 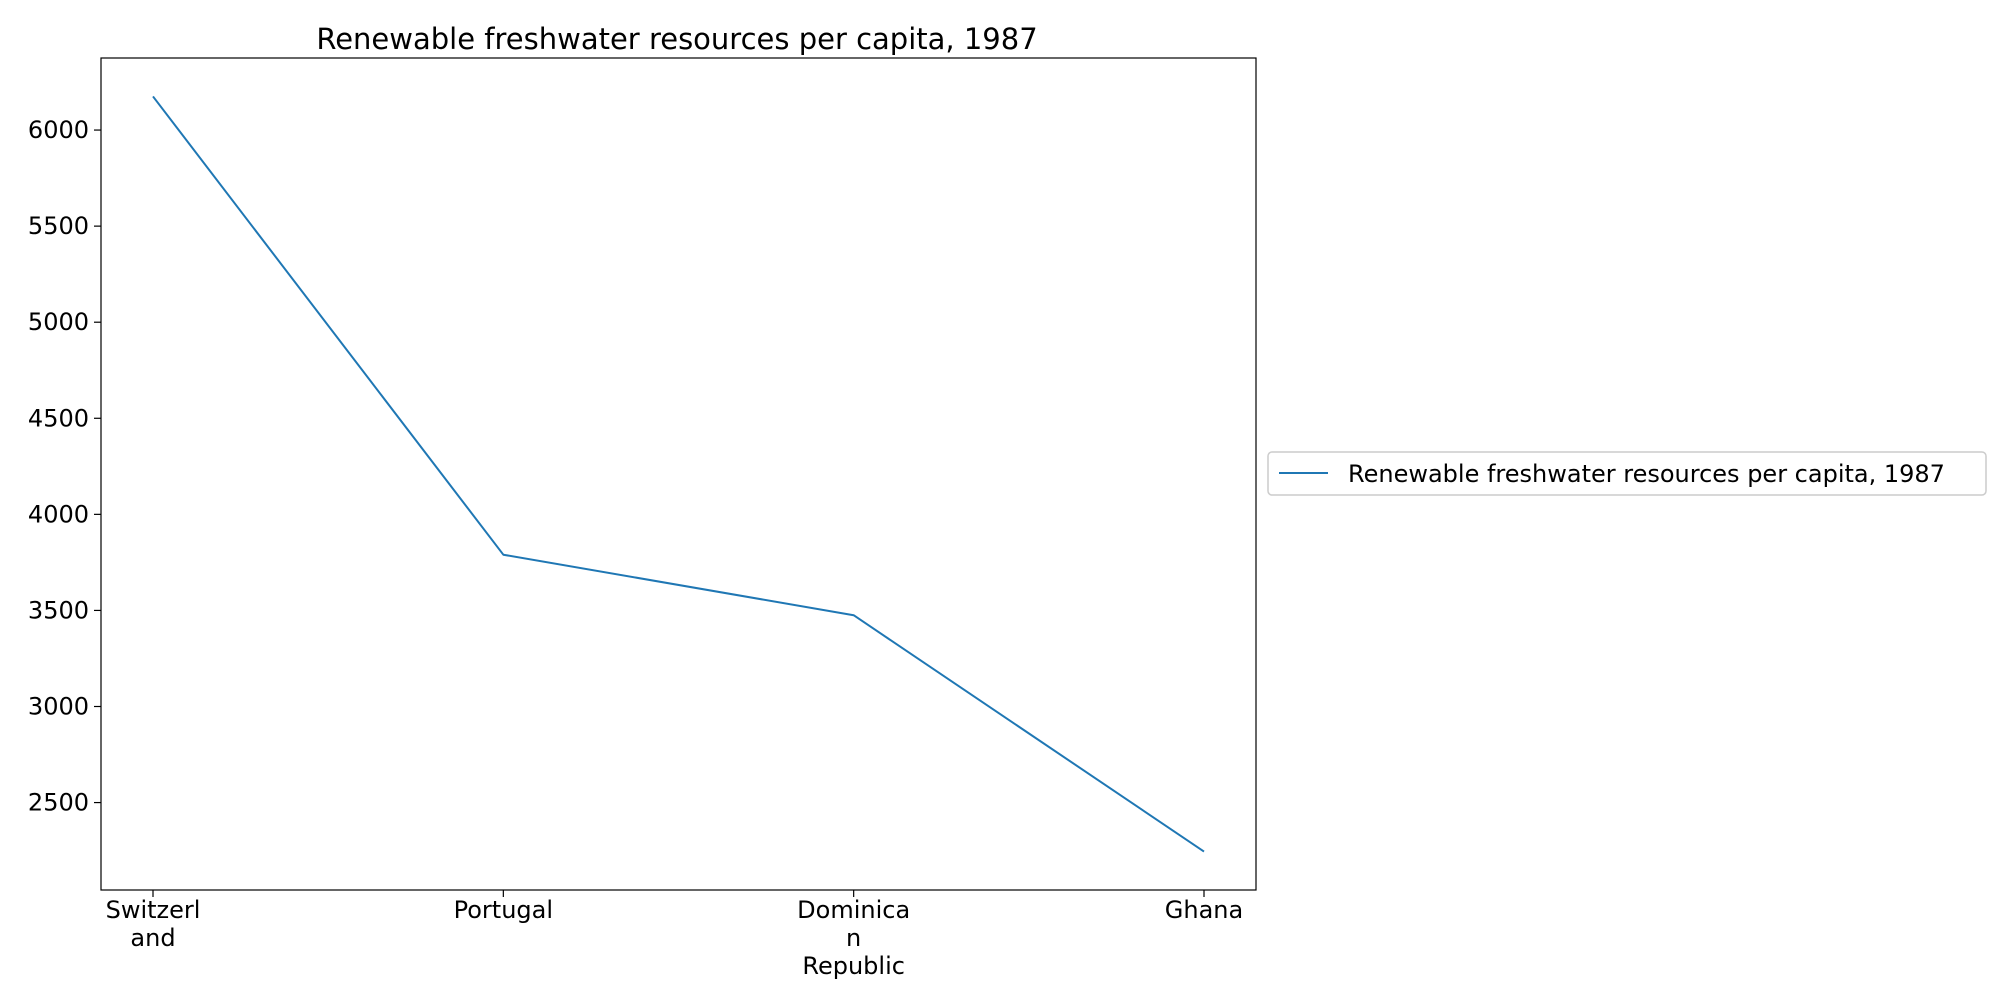 I want to click on x-tick-label: Dominica, so click(x=853, y=910).